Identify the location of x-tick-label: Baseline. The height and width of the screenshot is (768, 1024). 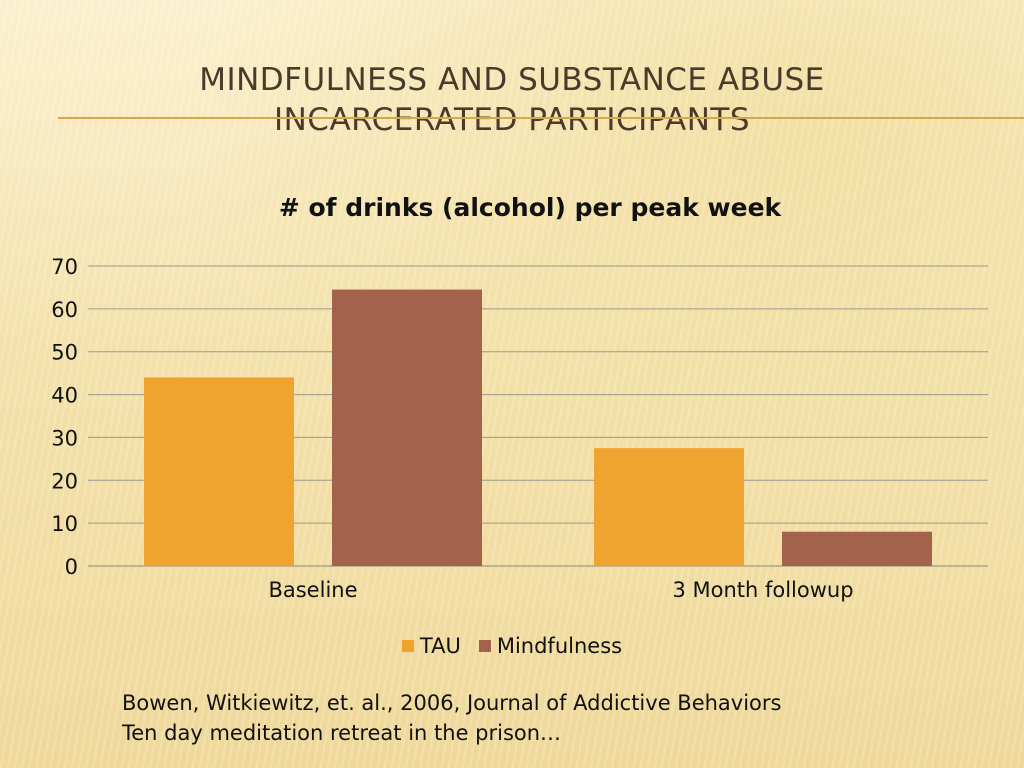
(312, 590).